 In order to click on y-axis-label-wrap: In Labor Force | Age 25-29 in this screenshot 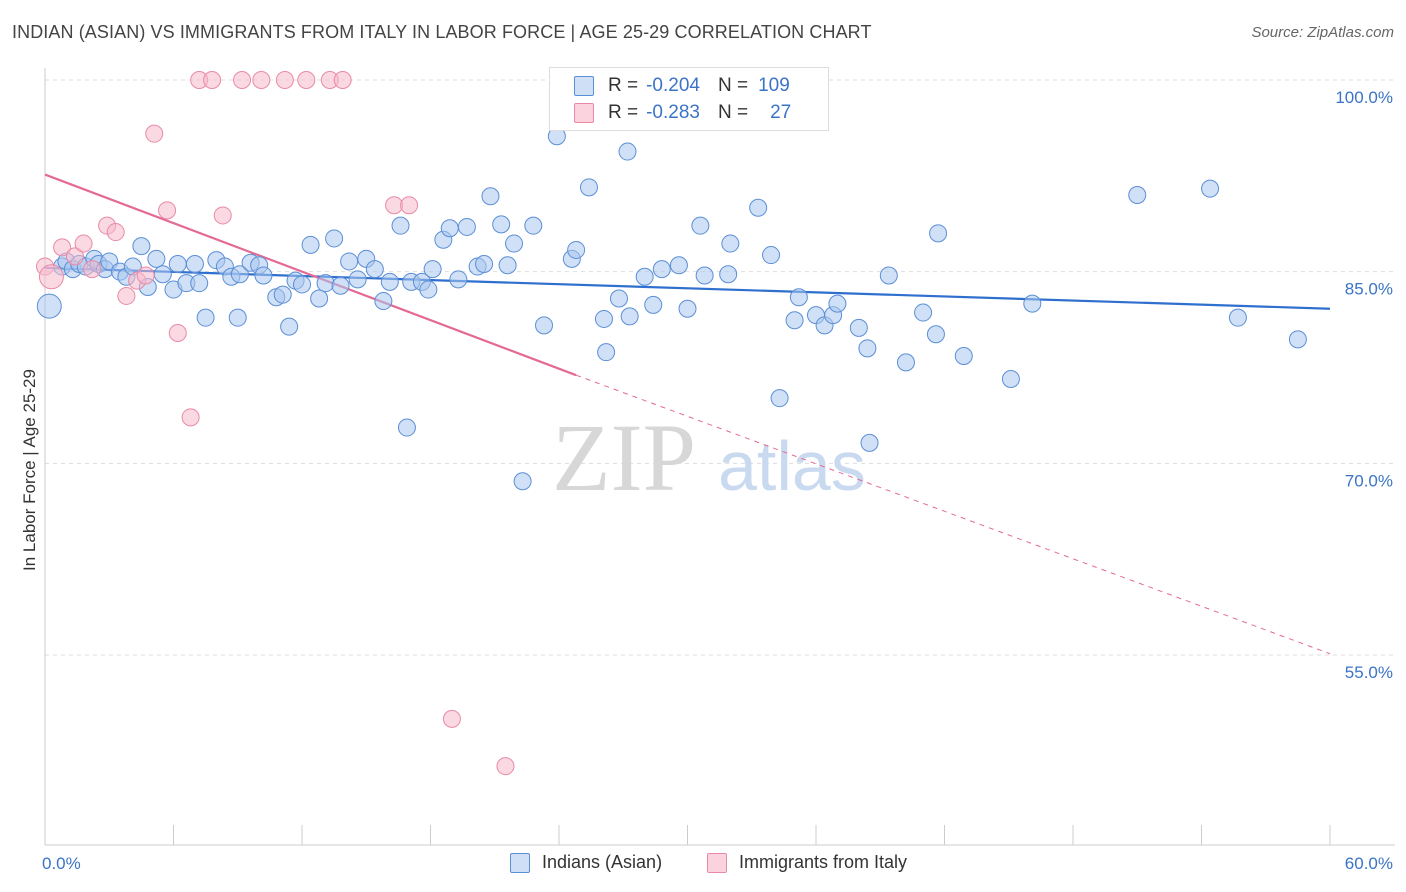, I will do `click(30, 470)`.